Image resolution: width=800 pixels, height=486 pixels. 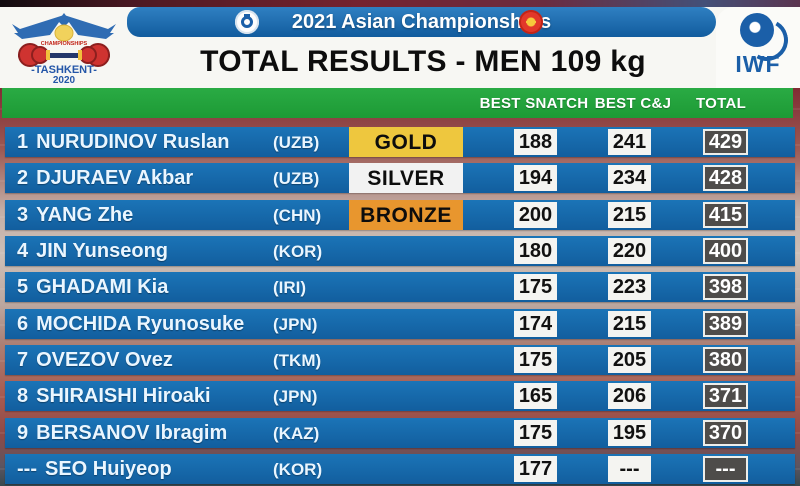 What do you see at coordinates (629, 251) in the screenshot?
I see `best-cj-value: 220` at bounding box center [629, 251].